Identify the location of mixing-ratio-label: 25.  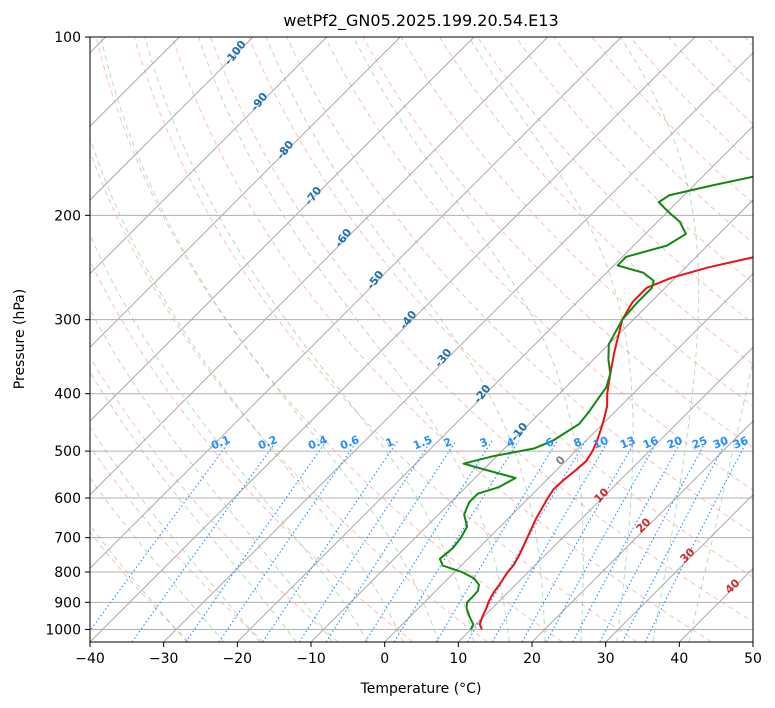
(699, 443).